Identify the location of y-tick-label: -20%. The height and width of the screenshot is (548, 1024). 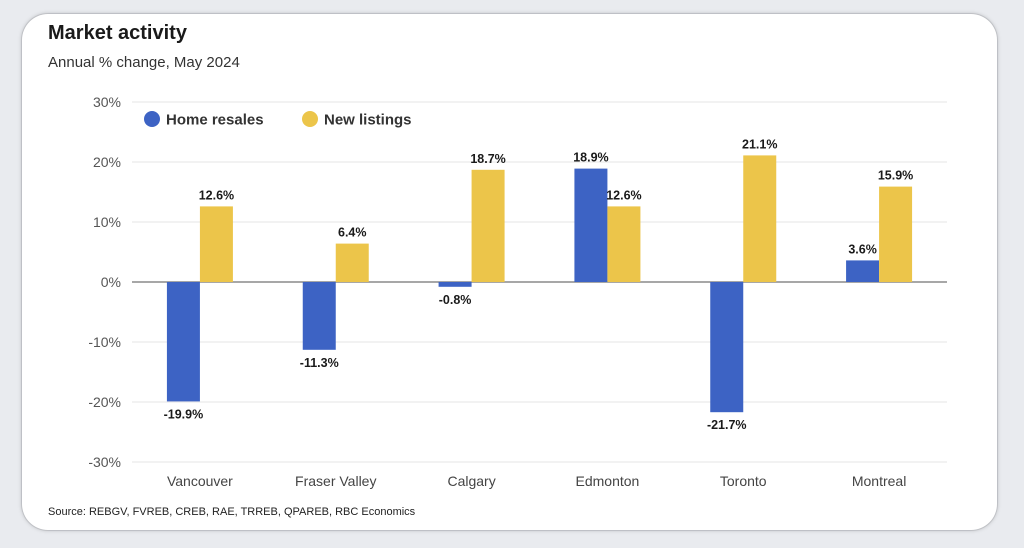
(104, 402).